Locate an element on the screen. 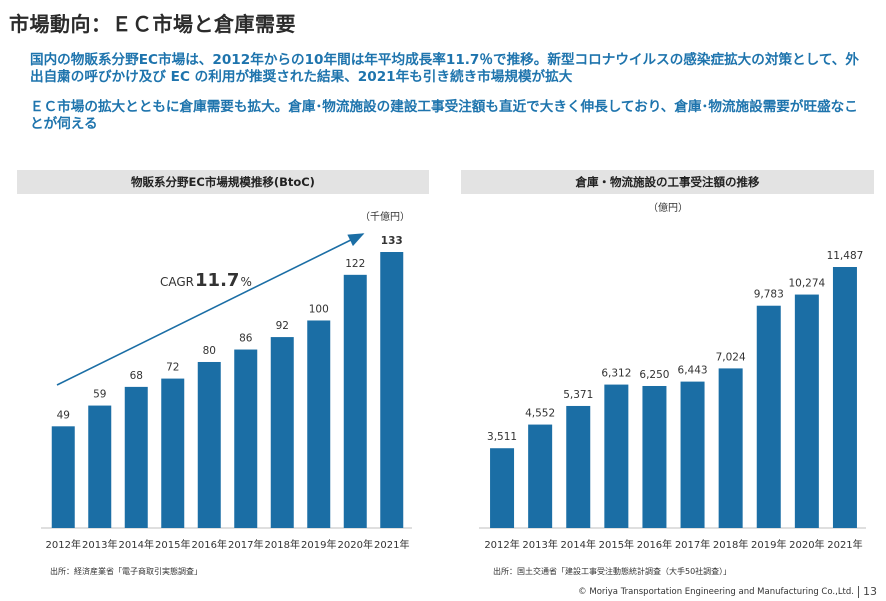 The width and height of the screenshot is (886, 601). cagr-value: 11.7 is located at coordinates (217, 280).